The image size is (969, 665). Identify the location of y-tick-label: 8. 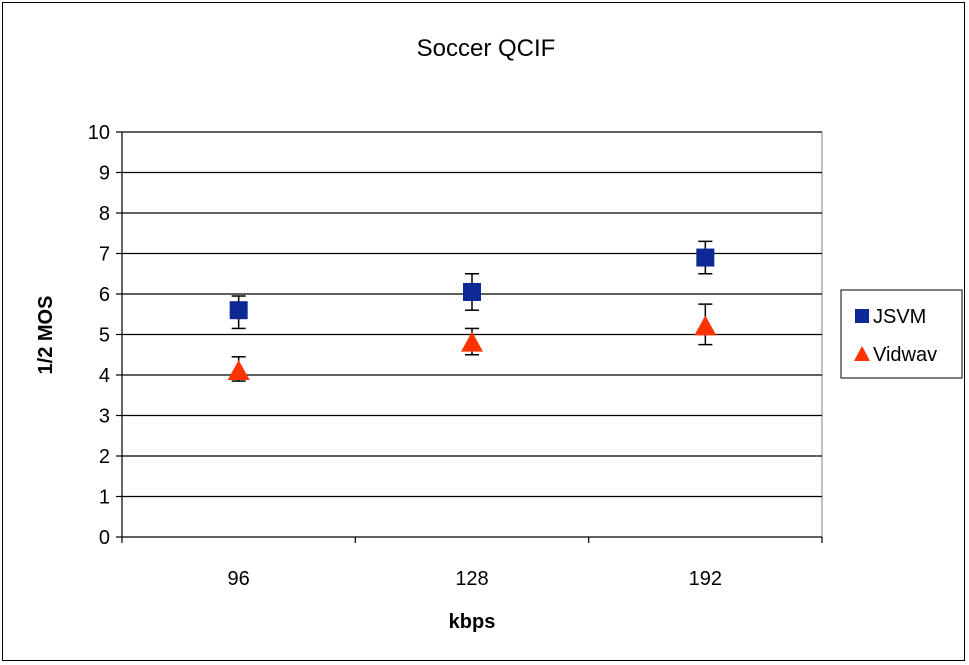
(104, 214).